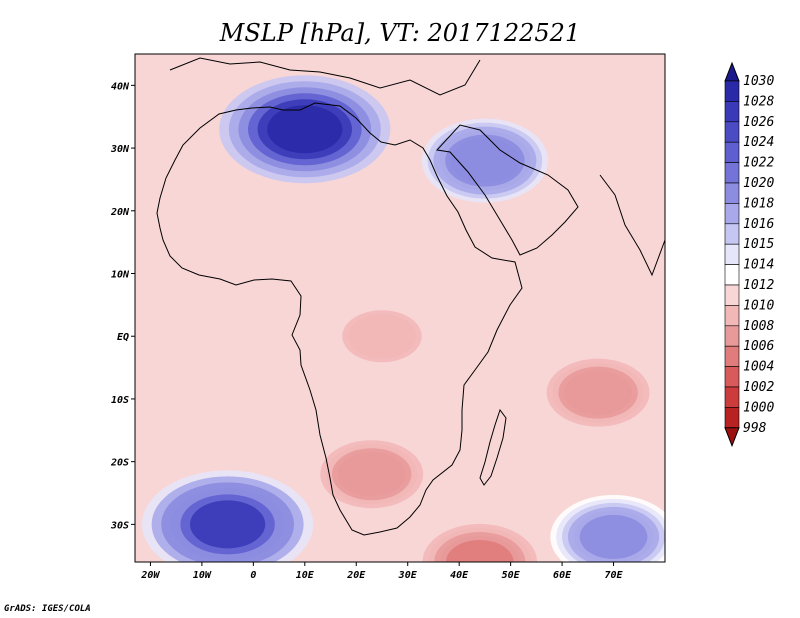 The image size is (800, 618). What do you see at coordinates (758, 163) in the screenshot?
I see `colorbar-label: 1022` at bounding box center [758, 163].